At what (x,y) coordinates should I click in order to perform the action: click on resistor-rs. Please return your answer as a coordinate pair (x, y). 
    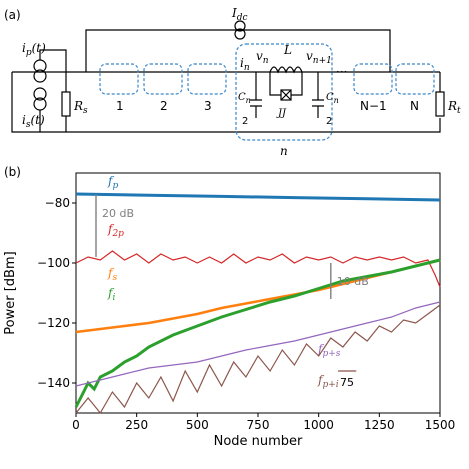
    Looking at the image, I should click on (66, 104).